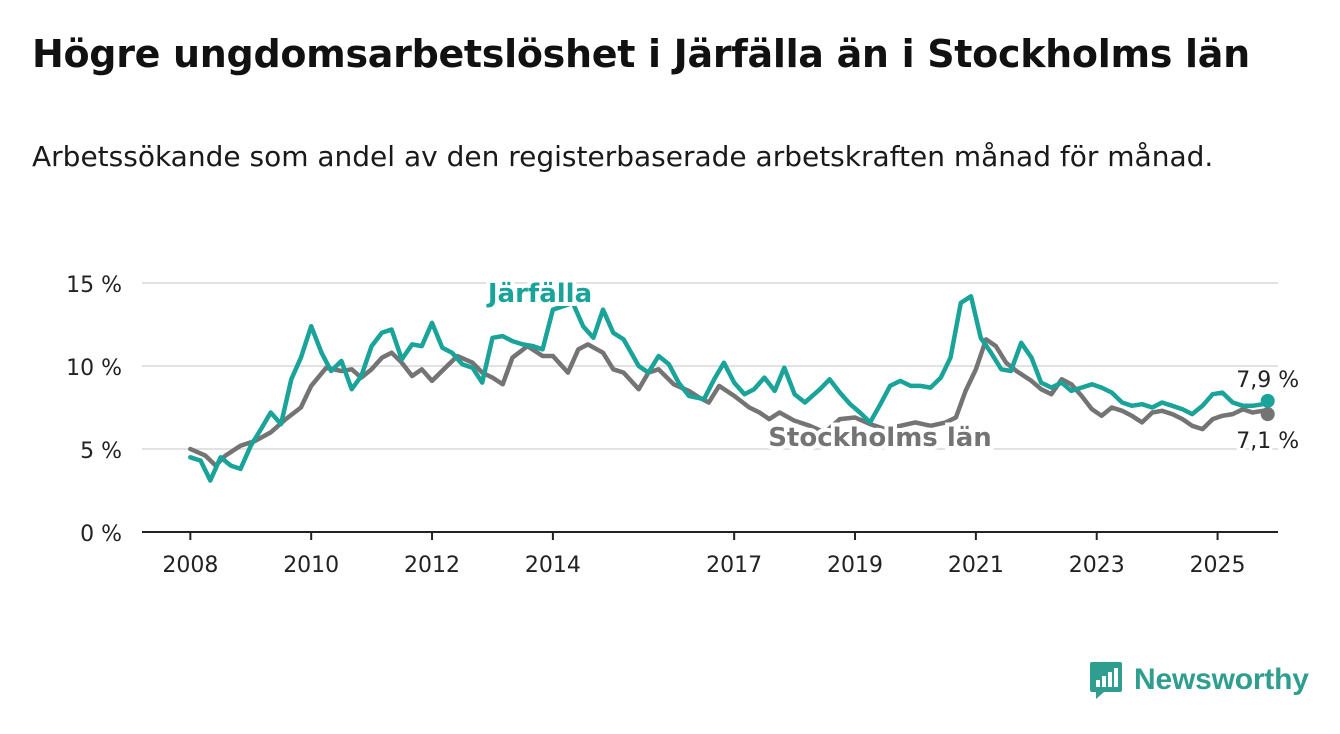  Describe the element at coordinates (1106, 680) in the screenshot. I see `newsworthy-logo-icon` at that location.